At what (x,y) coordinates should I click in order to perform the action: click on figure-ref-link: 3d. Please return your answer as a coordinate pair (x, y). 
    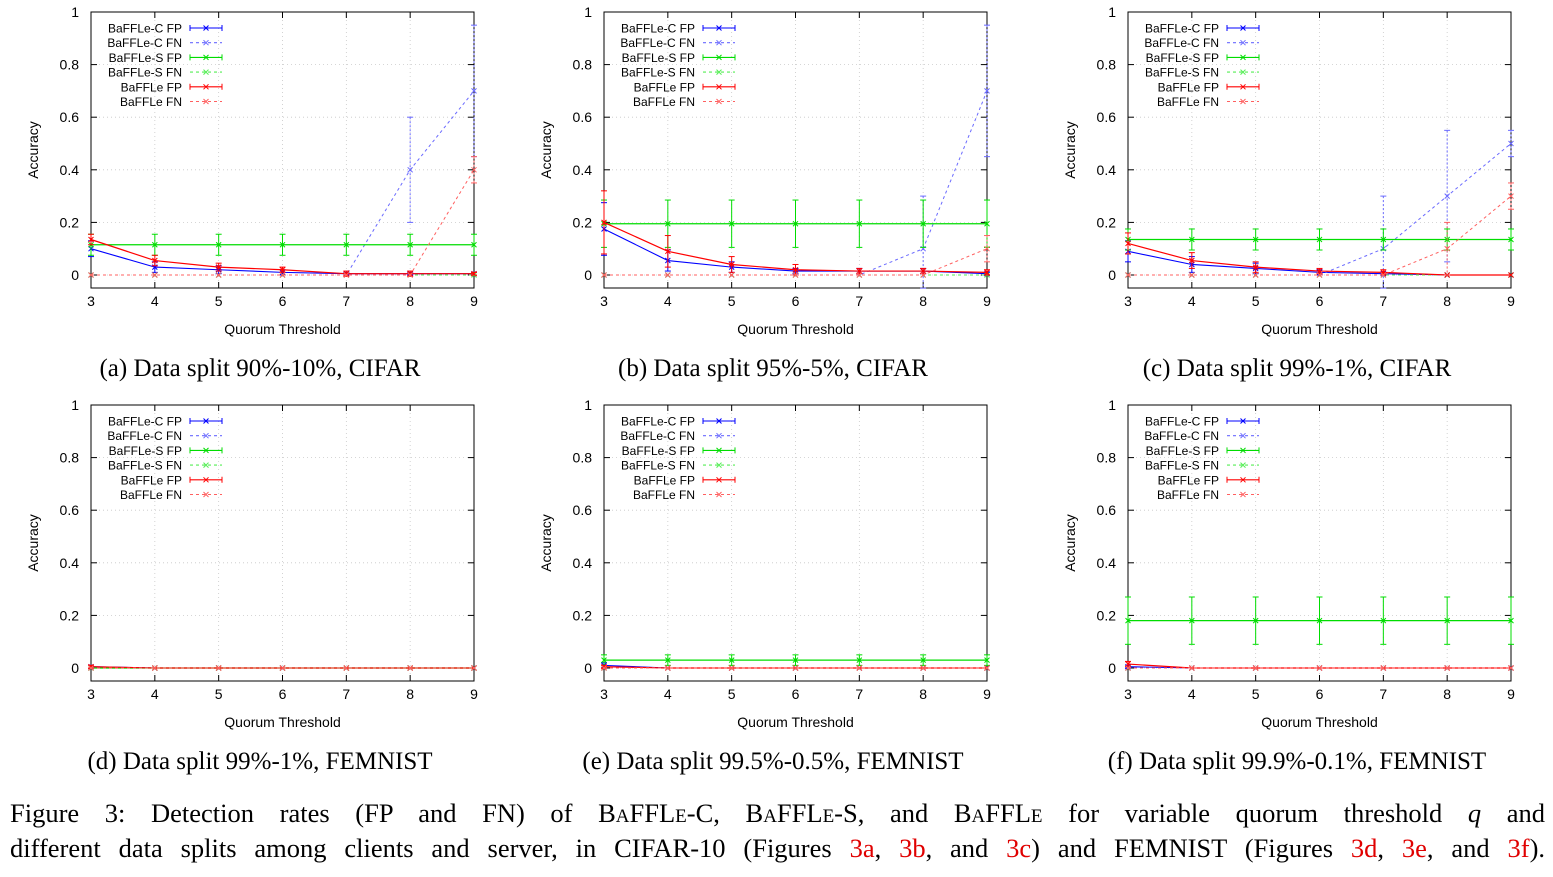
    Looking at the image, I should click on (1364, 848).